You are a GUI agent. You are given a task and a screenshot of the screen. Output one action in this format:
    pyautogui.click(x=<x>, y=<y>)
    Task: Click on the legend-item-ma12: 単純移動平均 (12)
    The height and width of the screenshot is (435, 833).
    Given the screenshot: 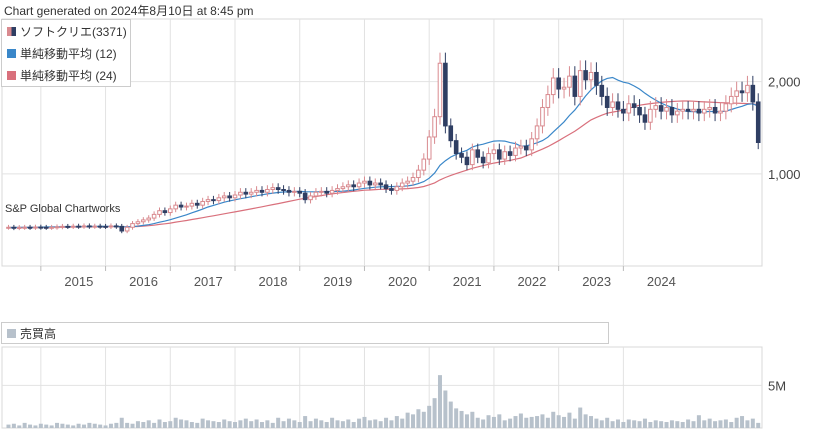 What is the action you would take?
    pyautogui.click(x=66, y=53)
    